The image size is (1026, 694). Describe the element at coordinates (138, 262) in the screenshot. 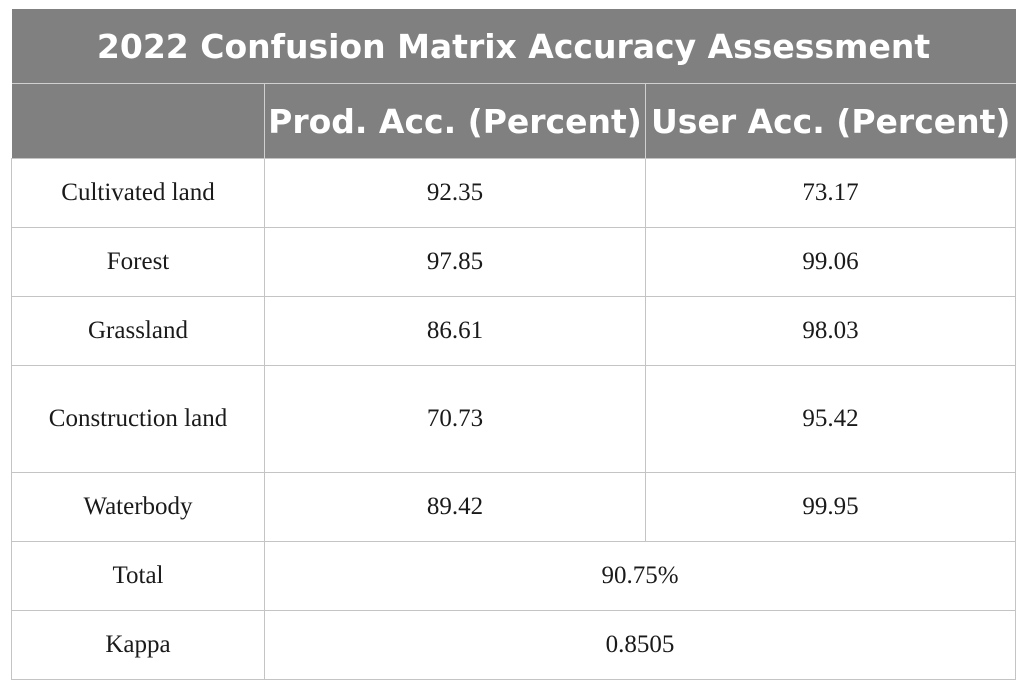

I see `class-label: Forest` at that location.